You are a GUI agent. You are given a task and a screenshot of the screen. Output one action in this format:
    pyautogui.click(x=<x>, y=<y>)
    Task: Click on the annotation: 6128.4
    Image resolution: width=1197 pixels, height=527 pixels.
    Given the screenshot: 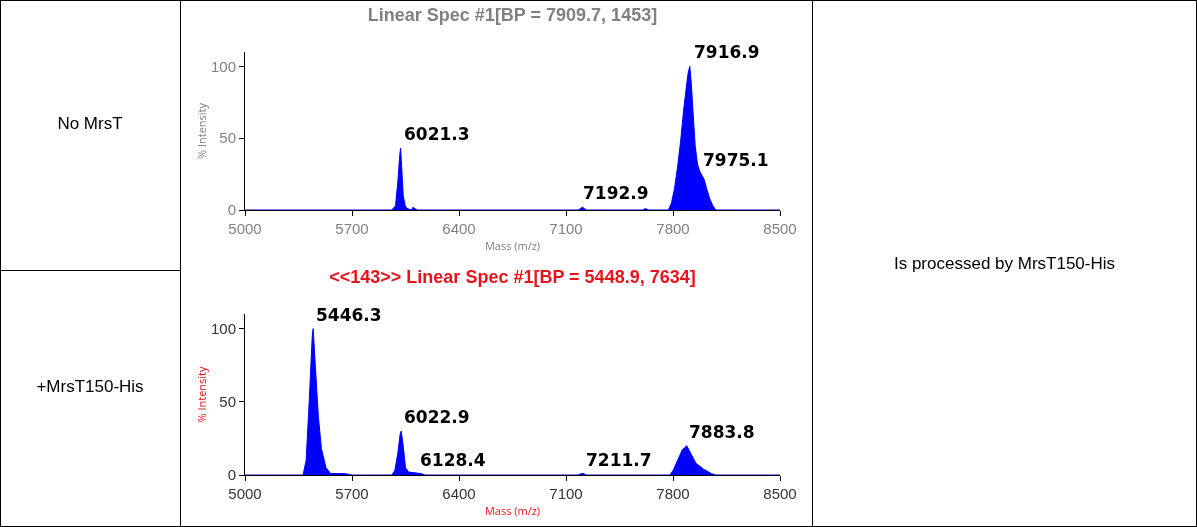 What is the action you would take?
    pyautogui.click(x=453, y=460)
    